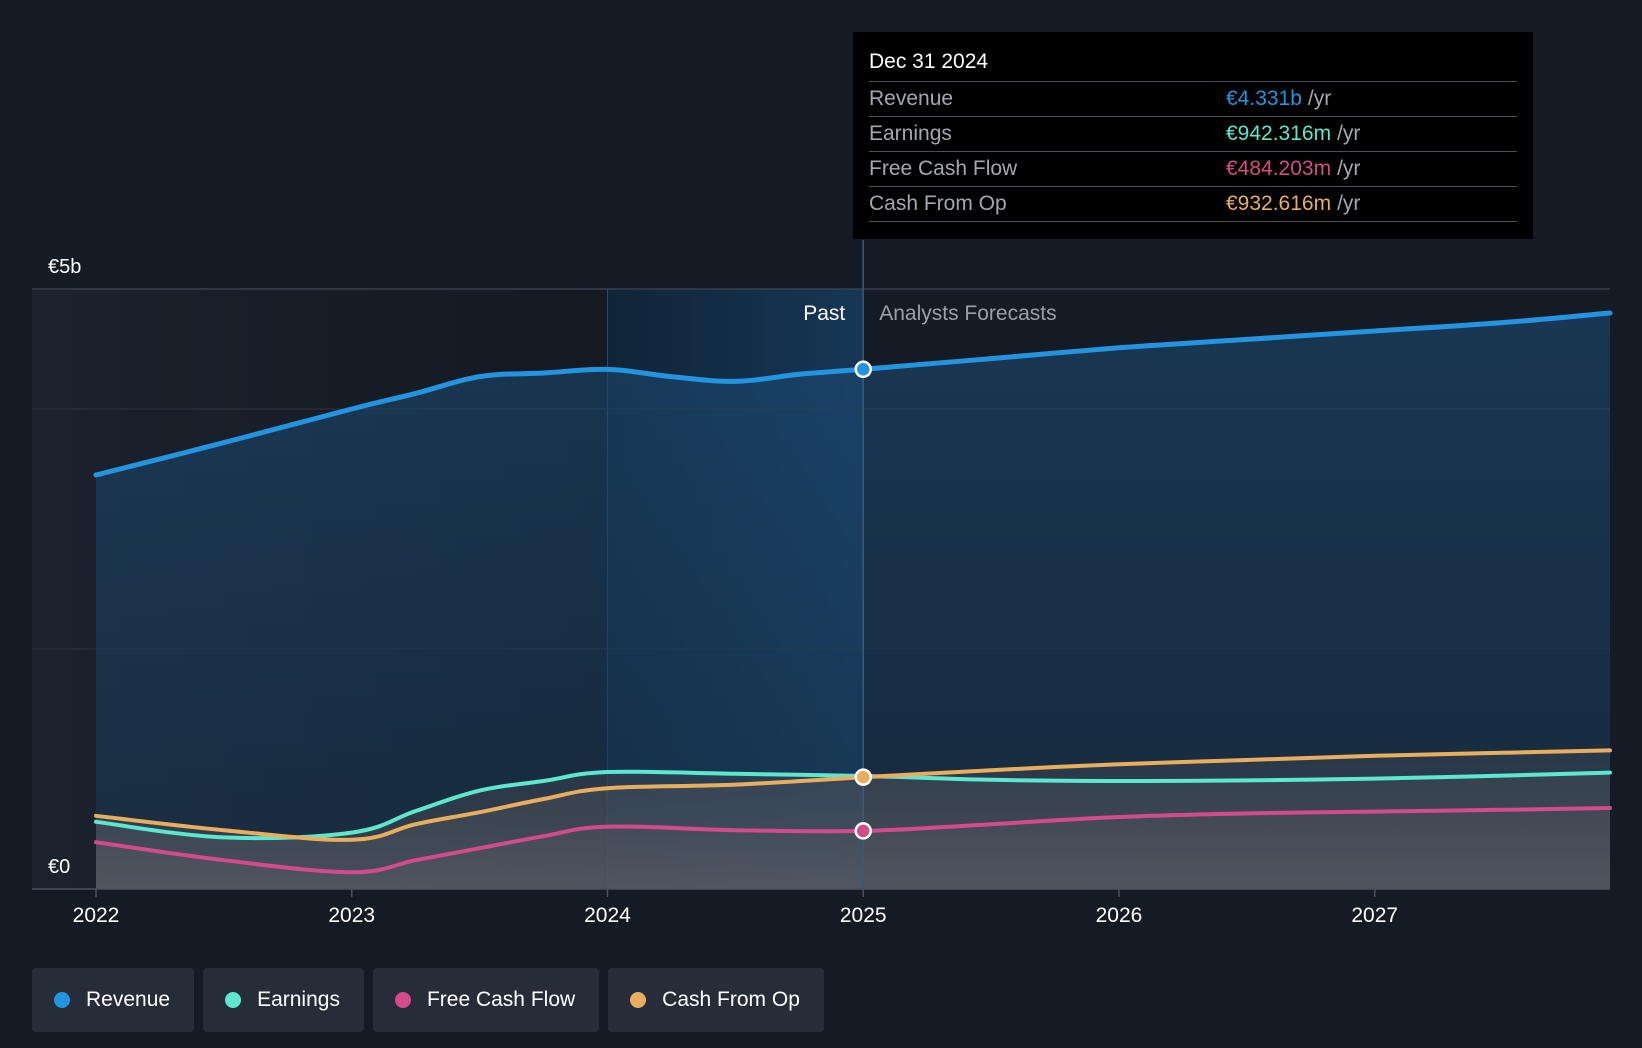  I want to click on tooltip-row-revenue: Revenue €4.331b /yr, so click(1193, 99).